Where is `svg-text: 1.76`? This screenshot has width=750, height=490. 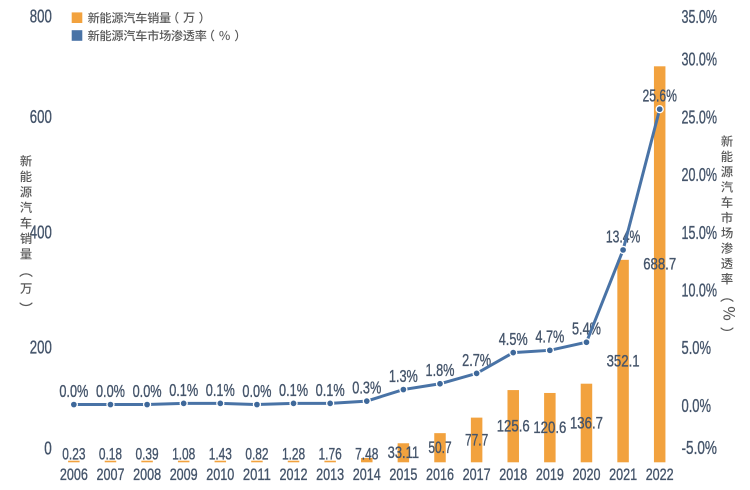 svg-text: 1.76 is located at coordinates (330, 454).